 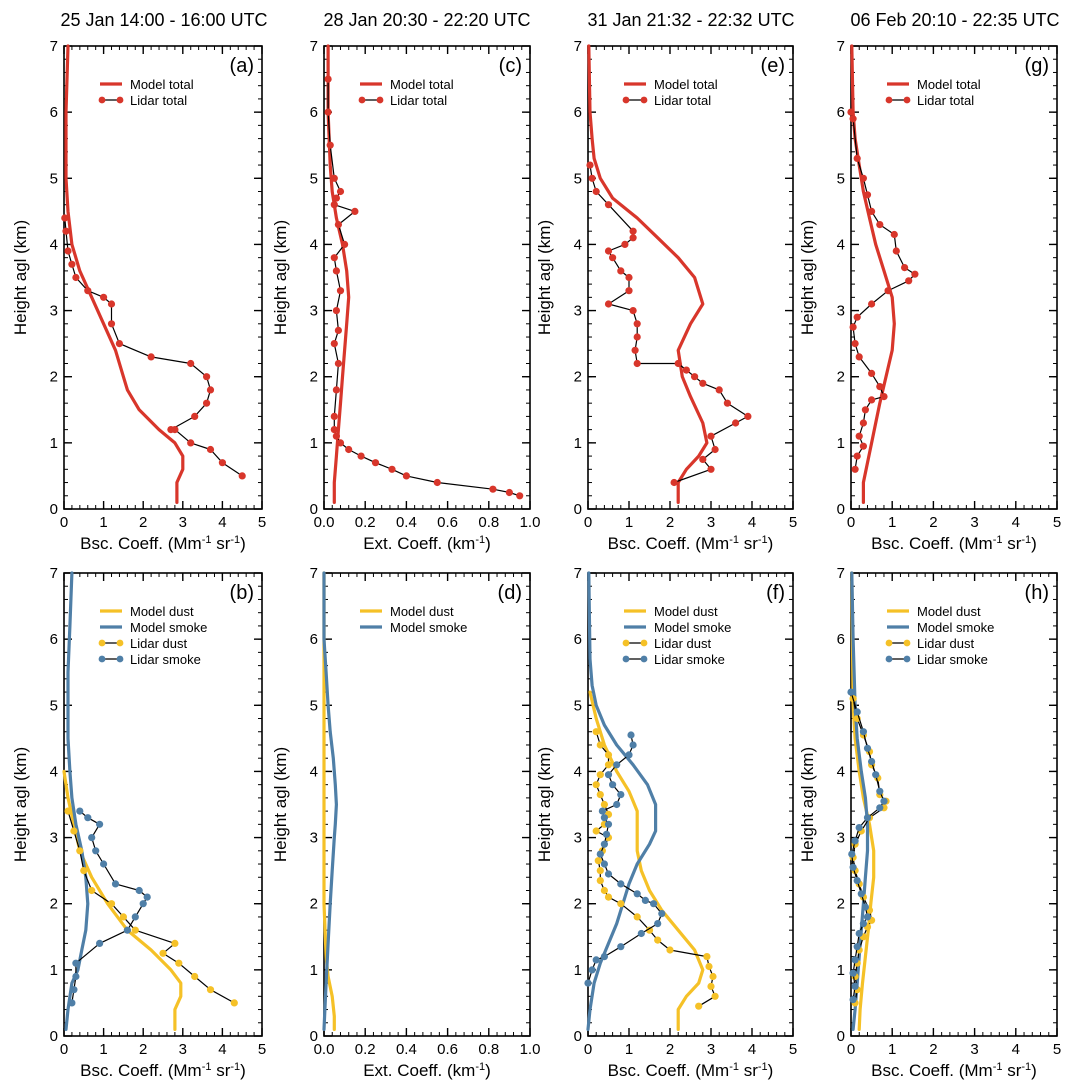 What do you see at coordinates (711, 522) in the screenshot?
I see `x-tick-label: 3` at bounding box center [711, 522].